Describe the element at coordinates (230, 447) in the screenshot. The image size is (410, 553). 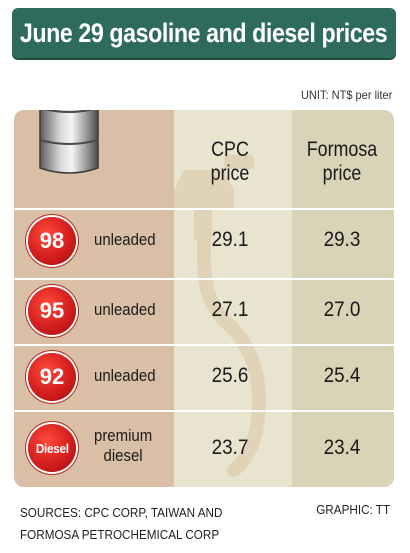
I see `cpc-price: 23.7` at that location.